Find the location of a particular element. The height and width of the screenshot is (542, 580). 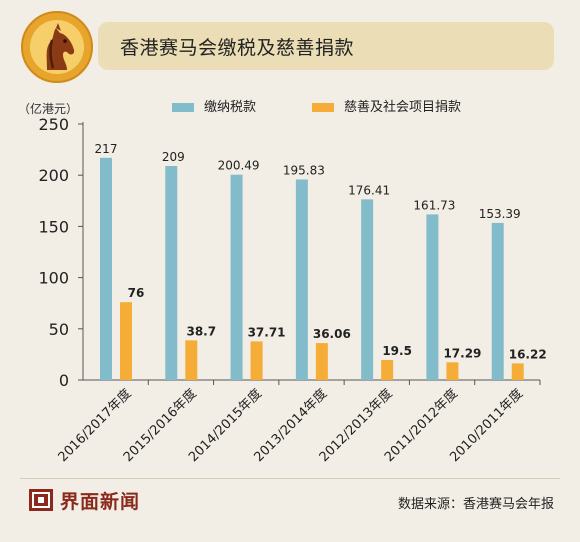

jiemian-logo-icon is located at coordinates (41, 500).